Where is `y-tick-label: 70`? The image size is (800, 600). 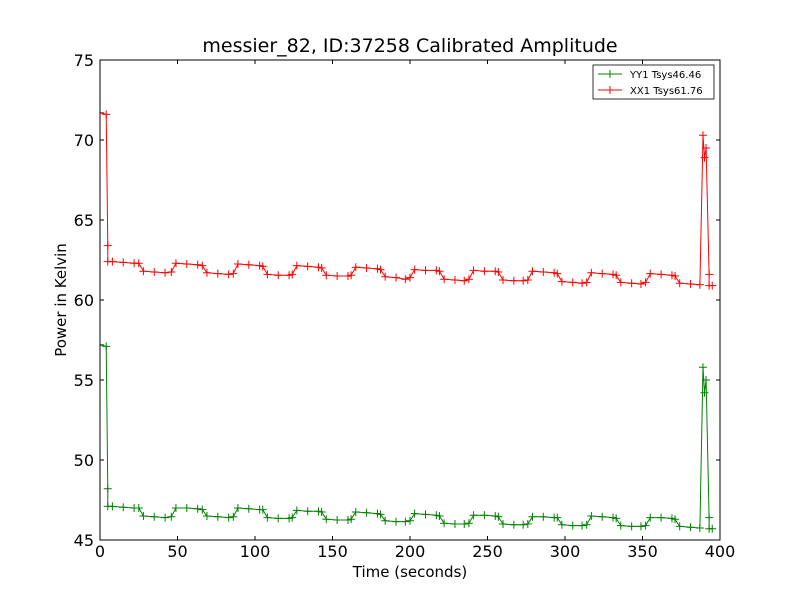
y-tick-label: 70 is located at coordinates (84, 140).